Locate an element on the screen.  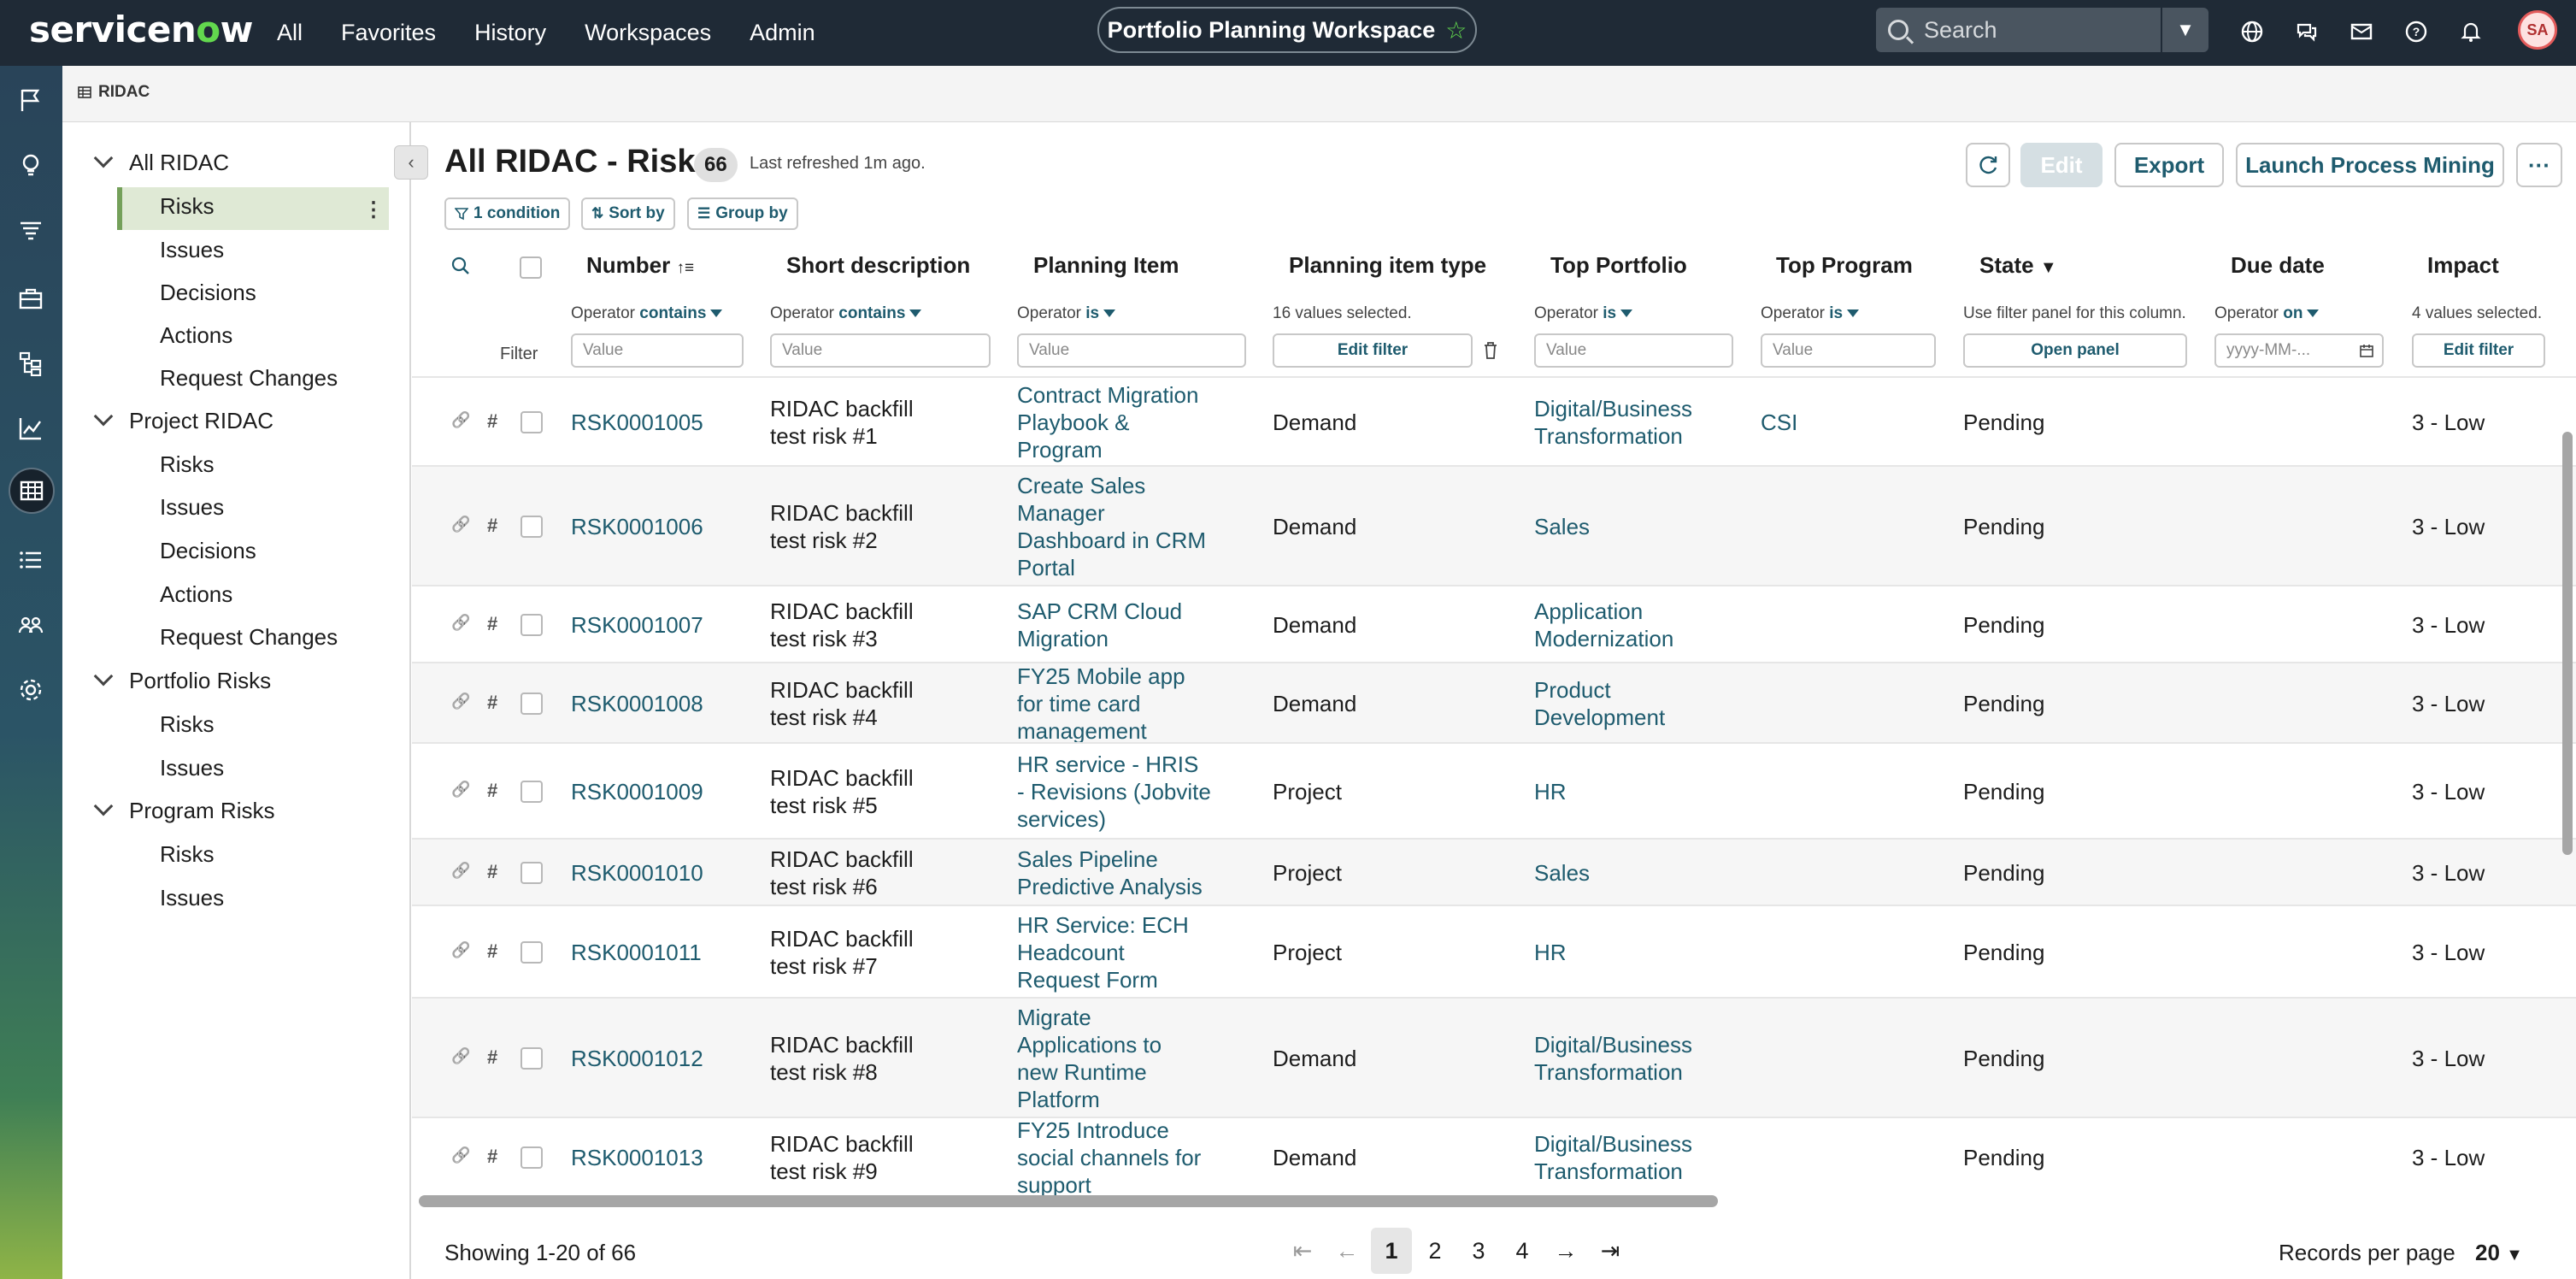
page-3-button: 3 is located at coordinates (1478, 1250).